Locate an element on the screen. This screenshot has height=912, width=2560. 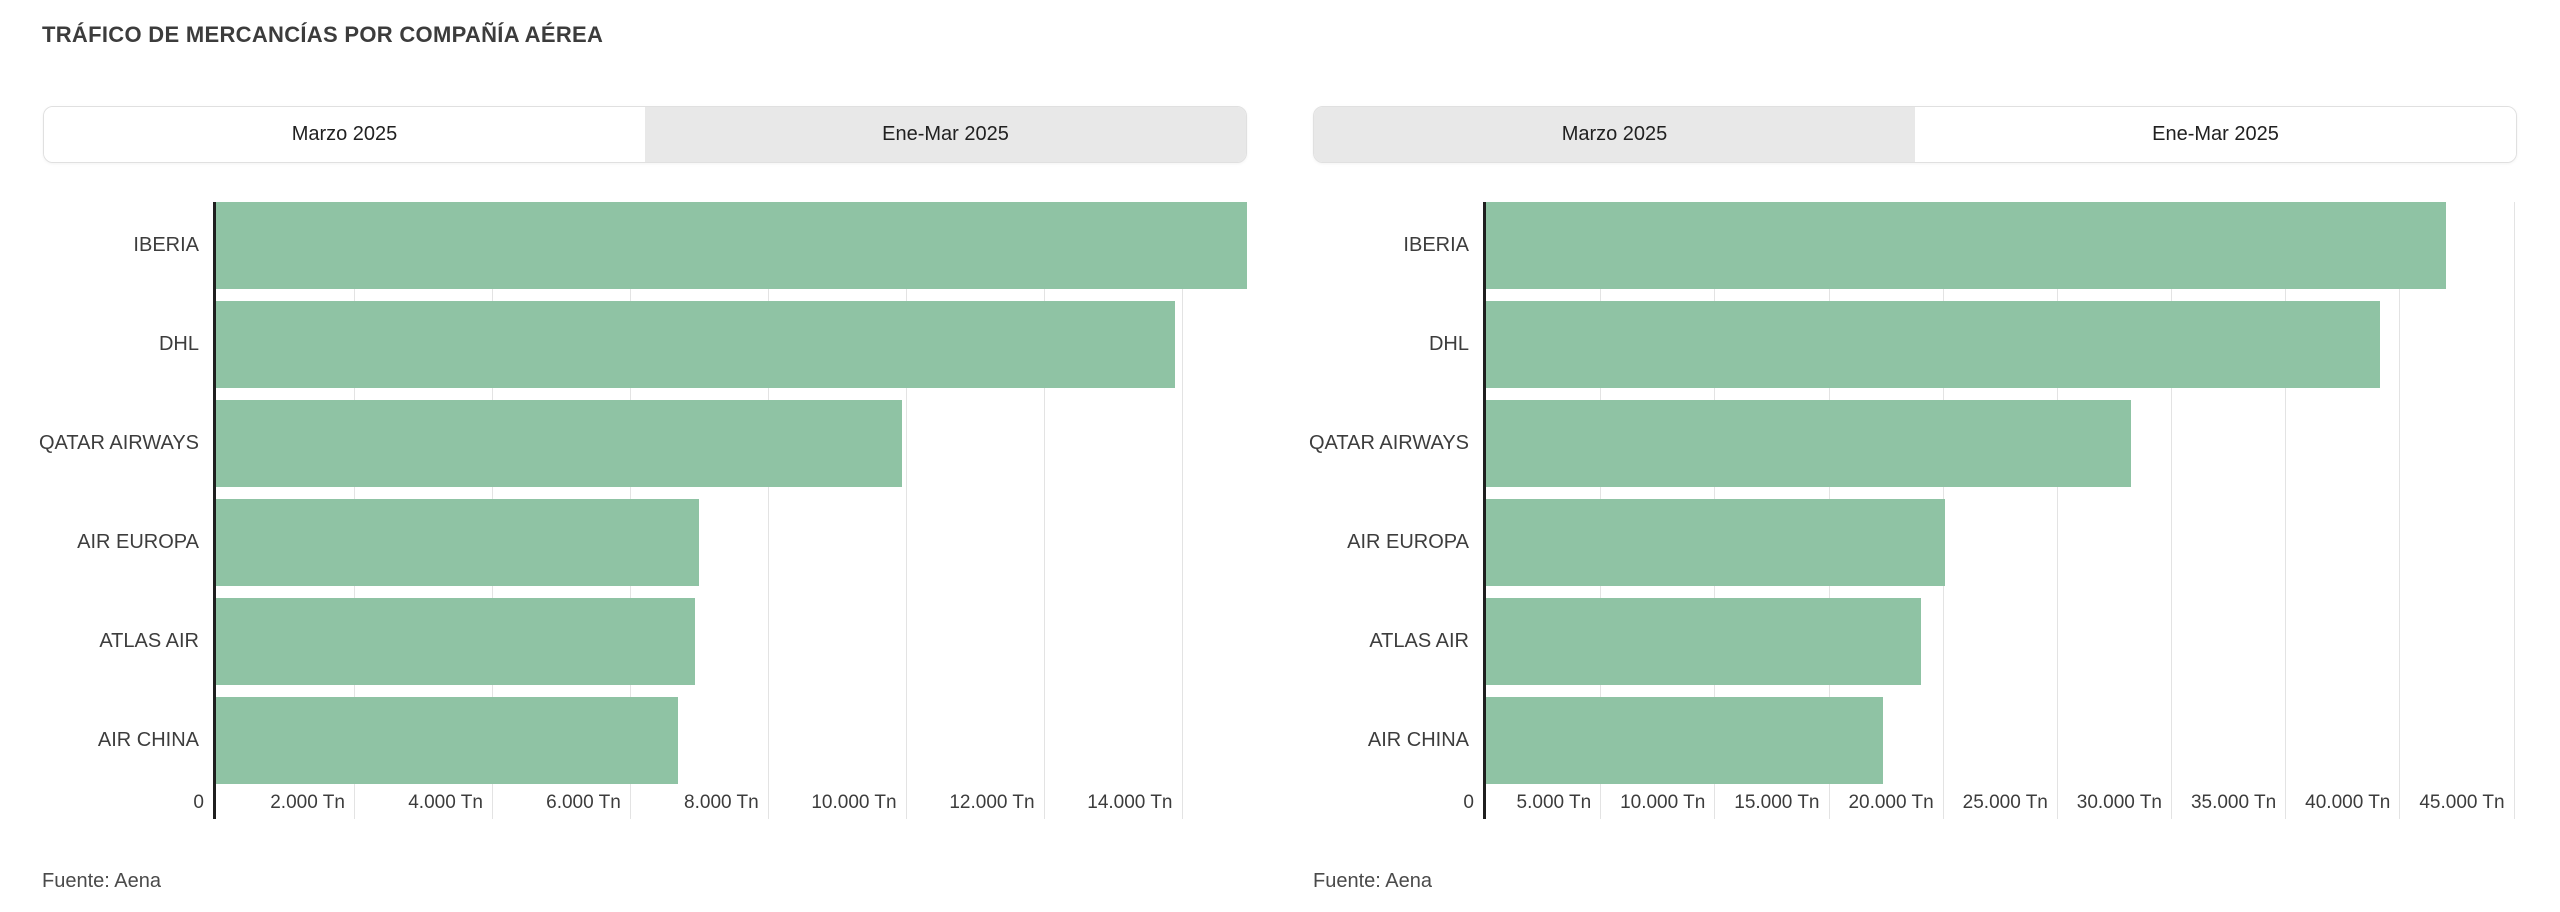
x-tick-label: 5.000 Tn is located at coordinates (1554, 802).